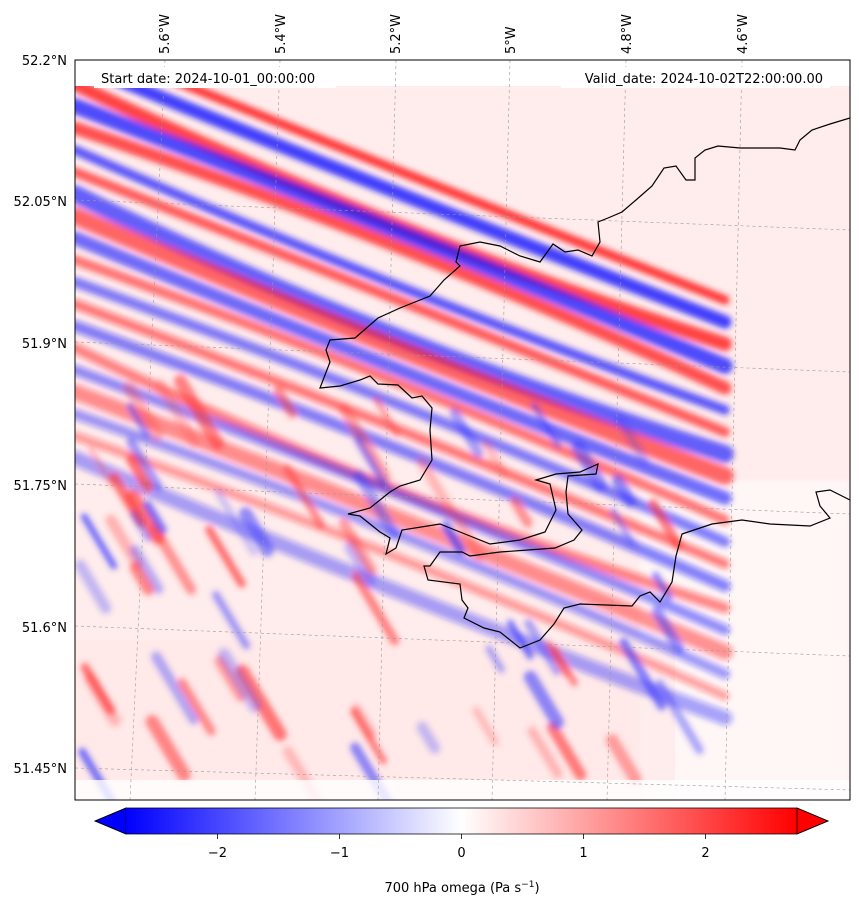 The image size is (859, 908). I want to click on lon-label-4-6w: 4.6°W, so click(743, 34).